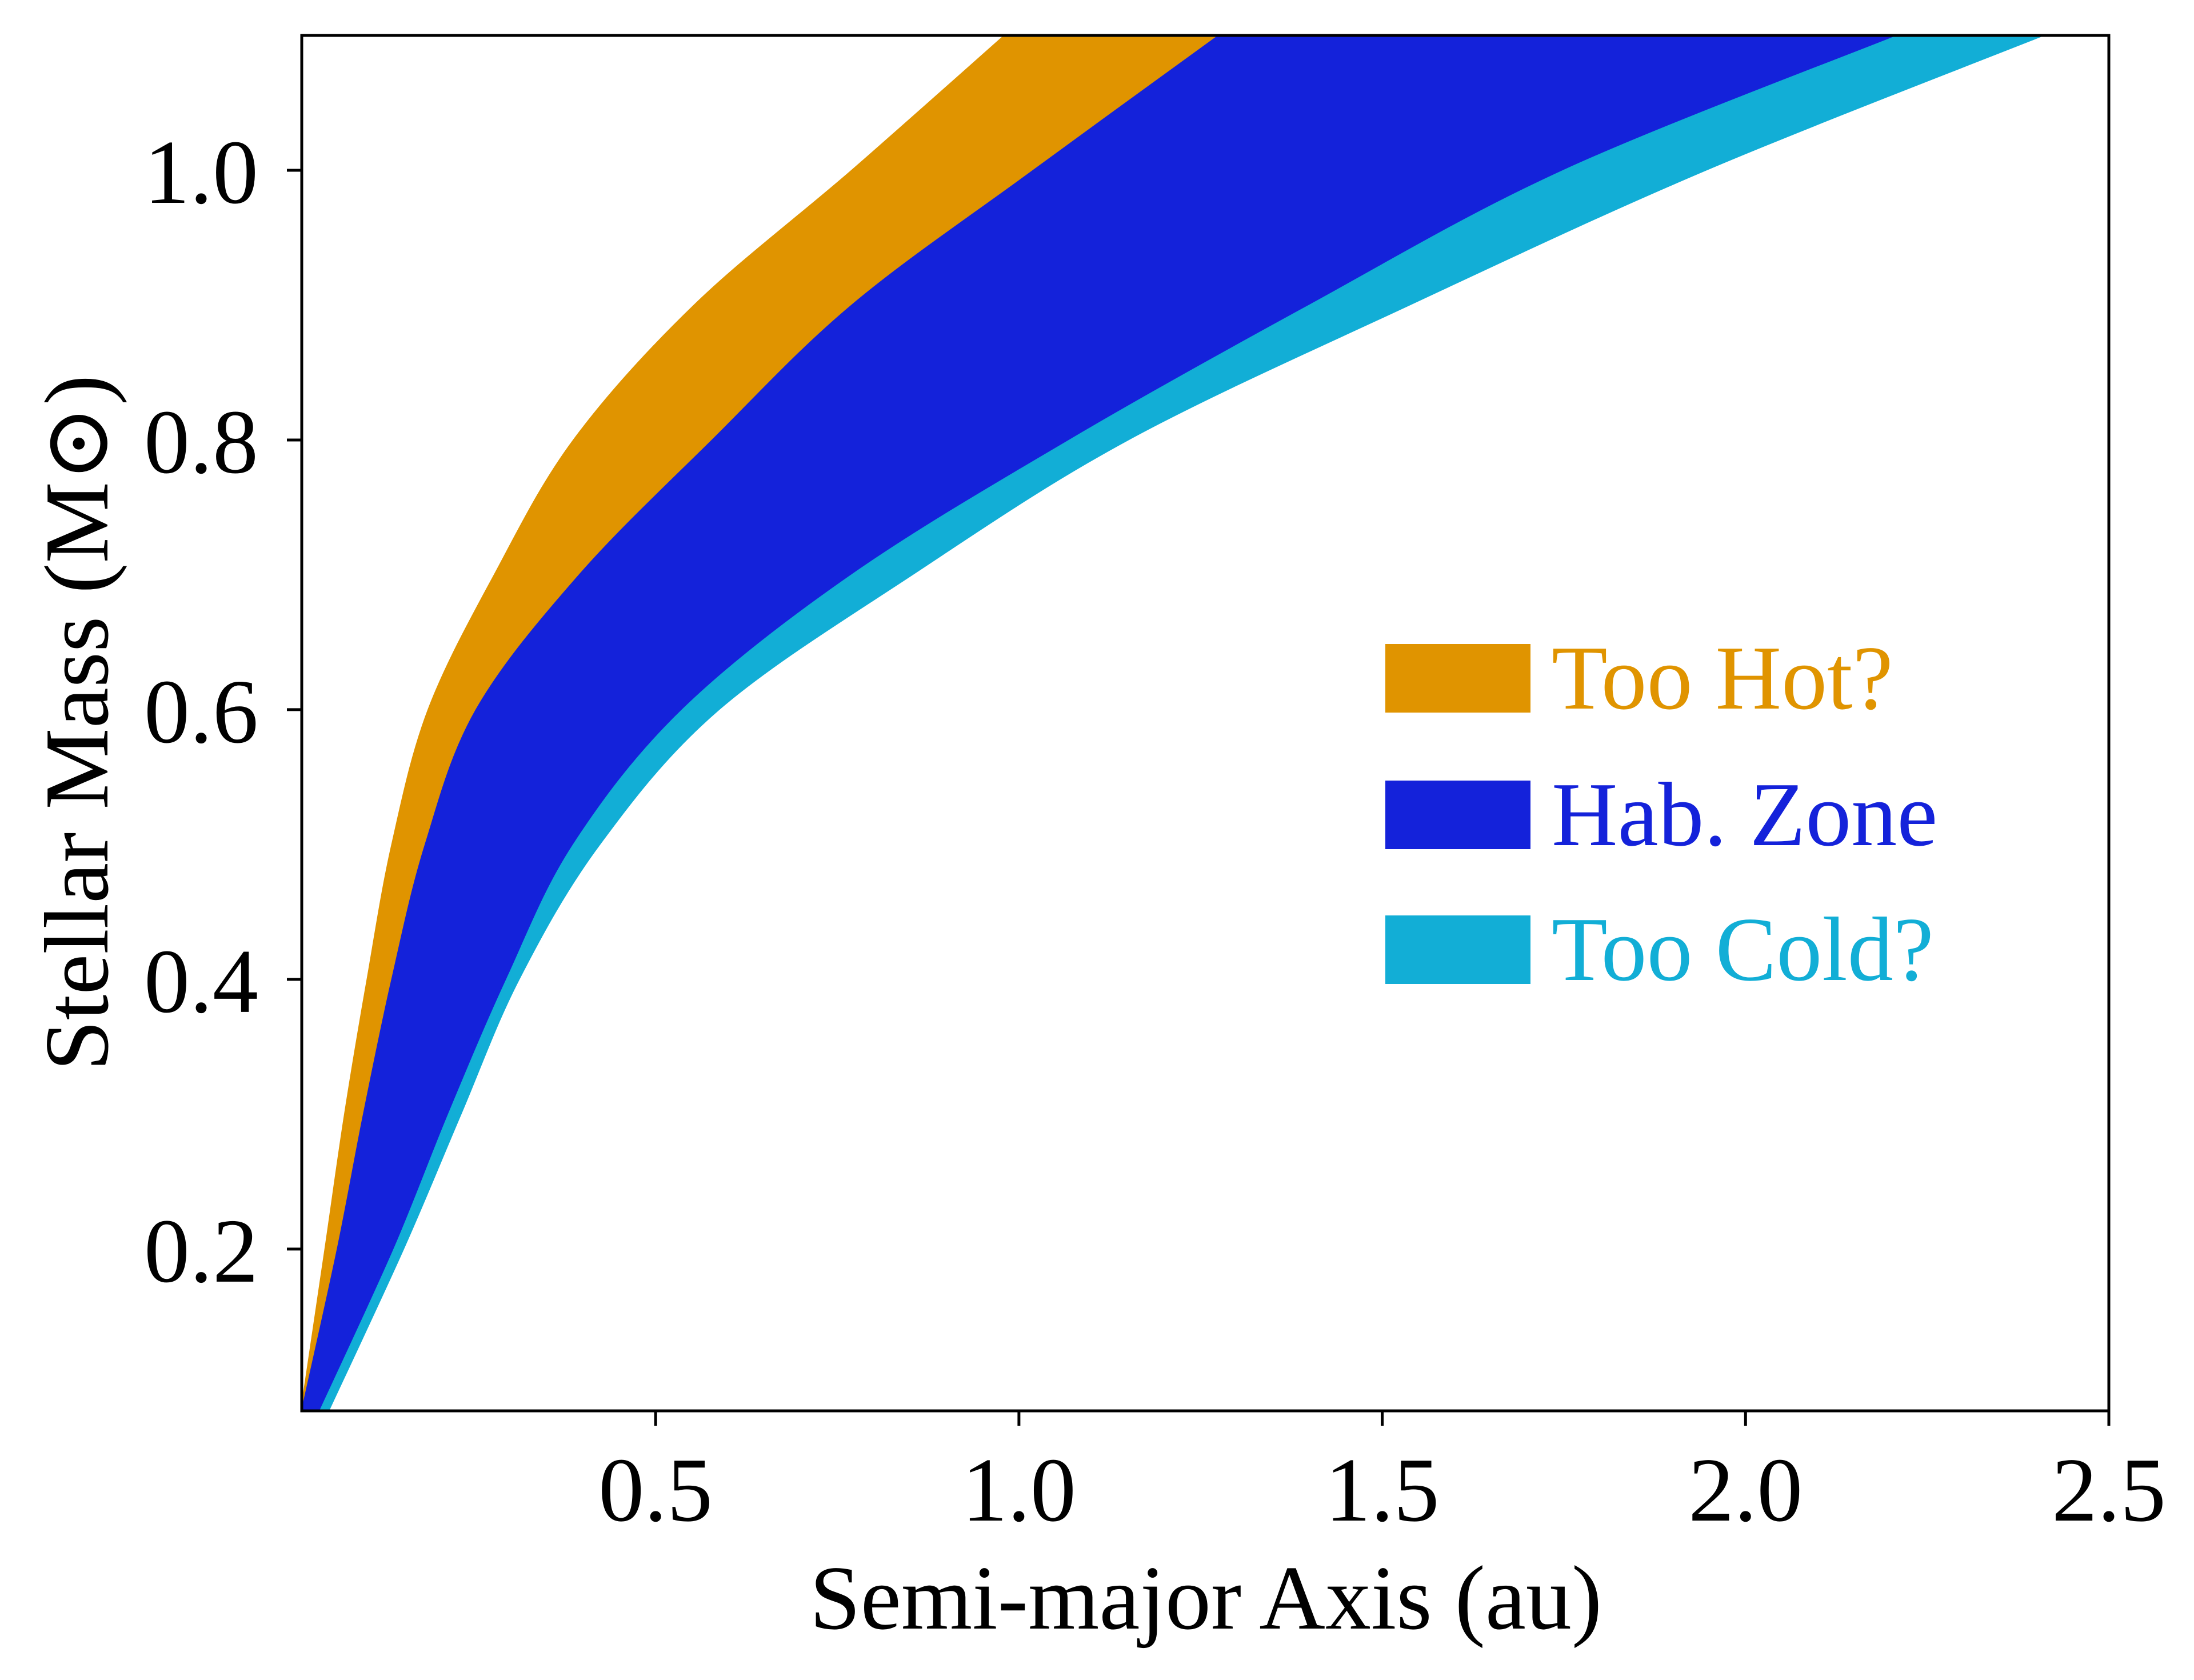  What do you see at coordinates (76, 723) in the screenshot?
I see `y-axis-label: Stellar Mass (M⊙)` at bounding box center [76, 723].